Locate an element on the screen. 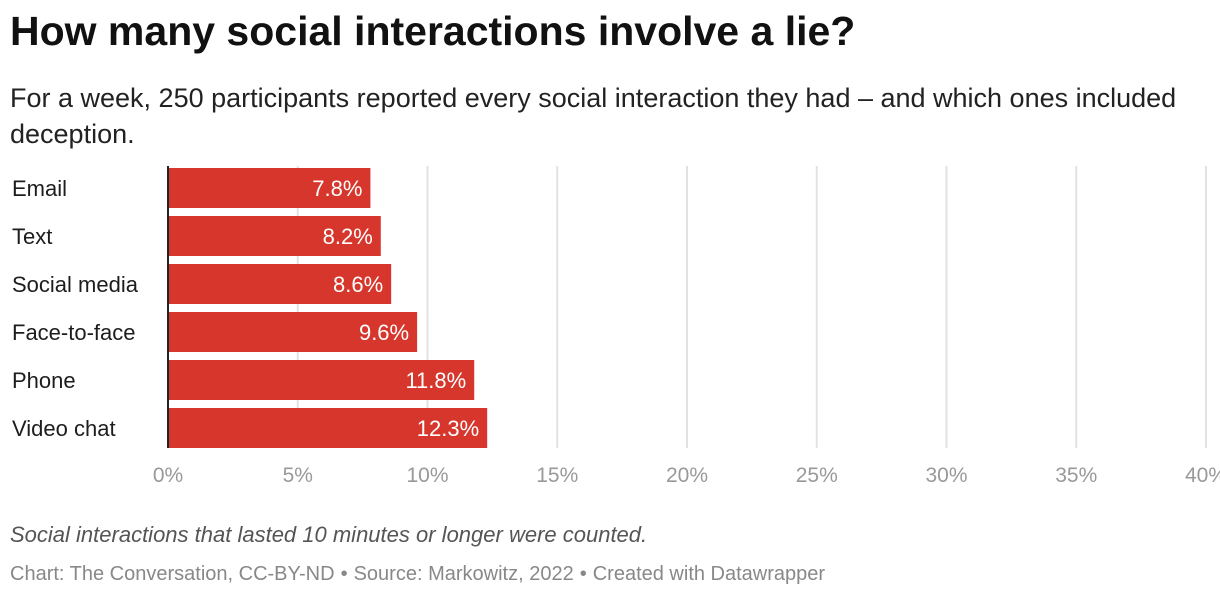  bar-value-label: 8.2% is located at coordinates (348, 236).